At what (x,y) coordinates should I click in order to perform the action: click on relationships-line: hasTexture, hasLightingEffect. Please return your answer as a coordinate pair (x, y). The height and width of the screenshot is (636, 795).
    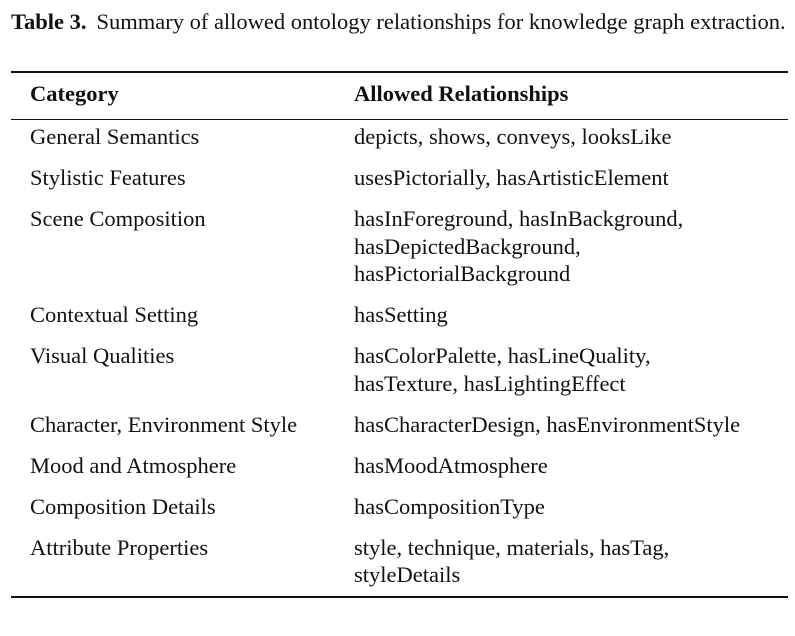
    Looking at the image, I should click on (490, 383).